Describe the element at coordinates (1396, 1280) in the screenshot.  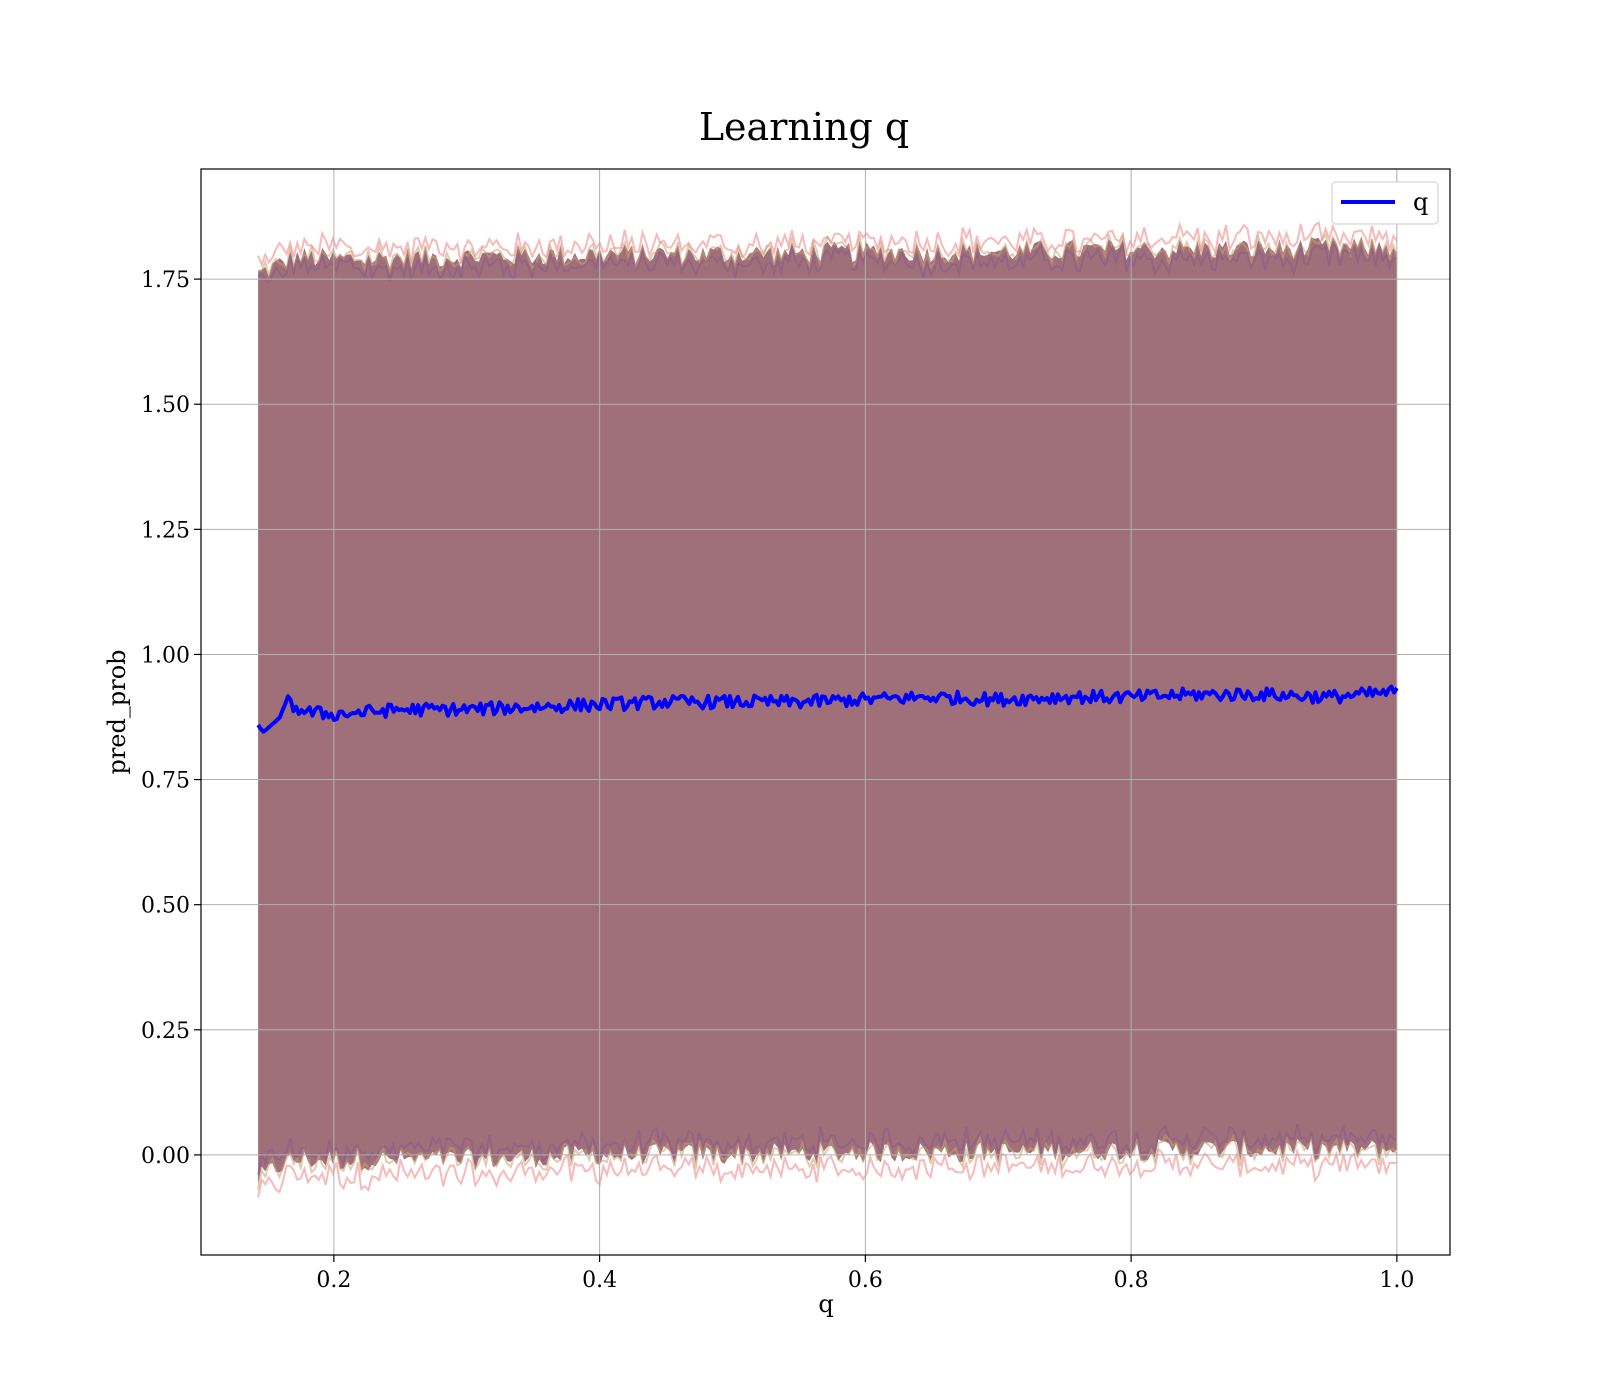
I see `x-tick-label: 1.0` at that location.